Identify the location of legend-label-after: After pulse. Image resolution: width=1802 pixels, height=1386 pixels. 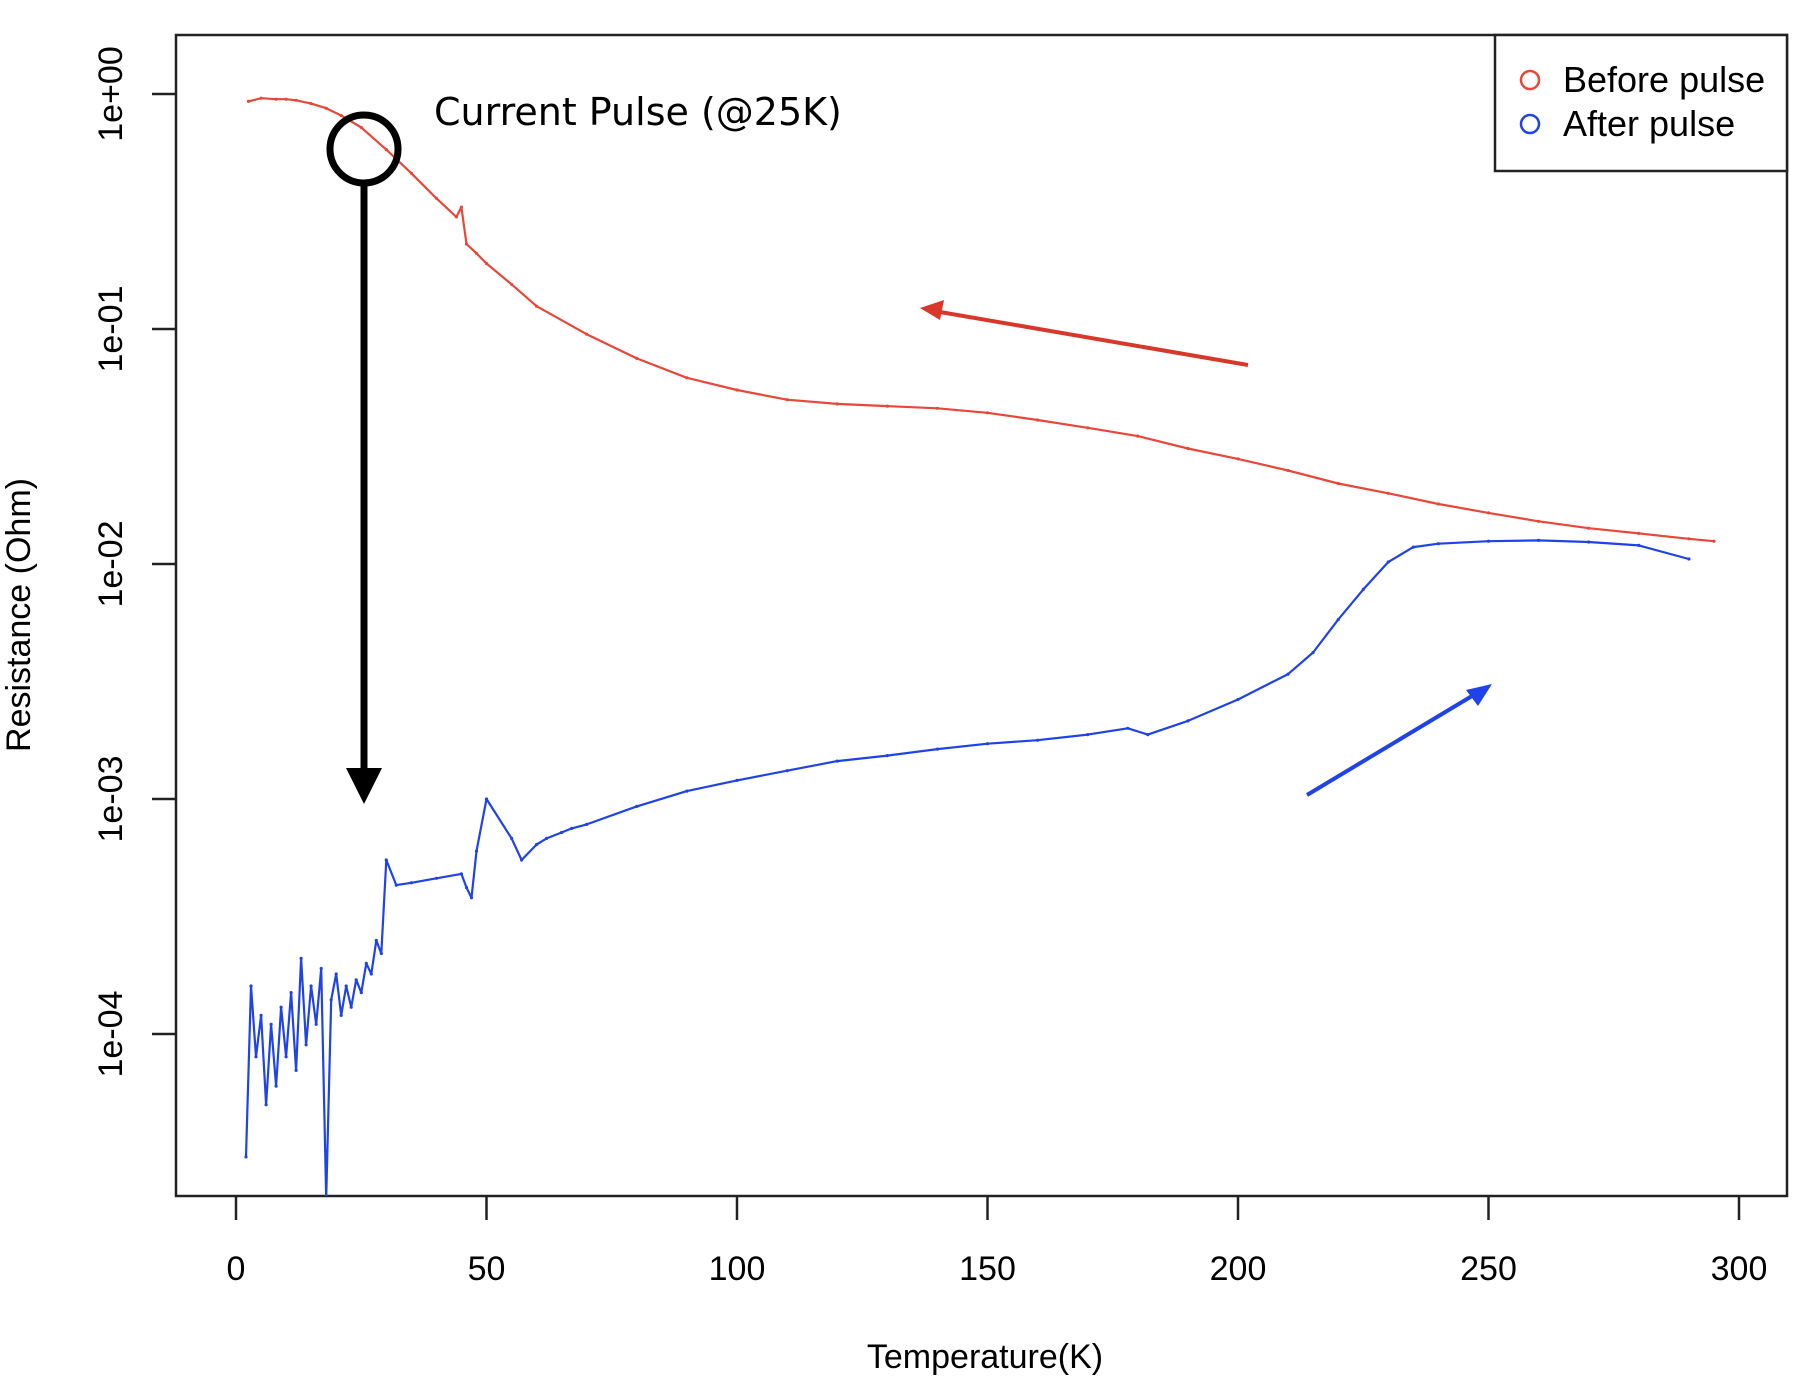
(1649, 123).